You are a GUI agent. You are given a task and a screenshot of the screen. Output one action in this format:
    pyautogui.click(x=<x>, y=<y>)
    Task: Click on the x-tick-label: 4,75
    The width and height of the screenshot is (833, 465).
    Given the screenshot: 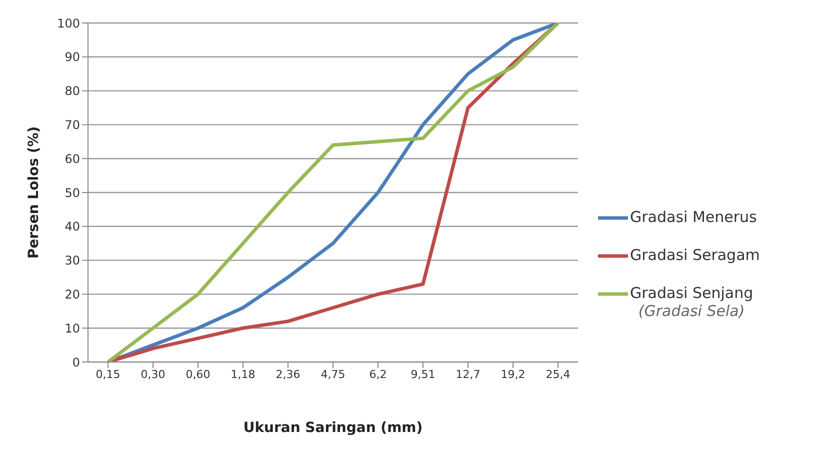 What is the action you would take?
    pyautogui.click(x=333, y=374)
    